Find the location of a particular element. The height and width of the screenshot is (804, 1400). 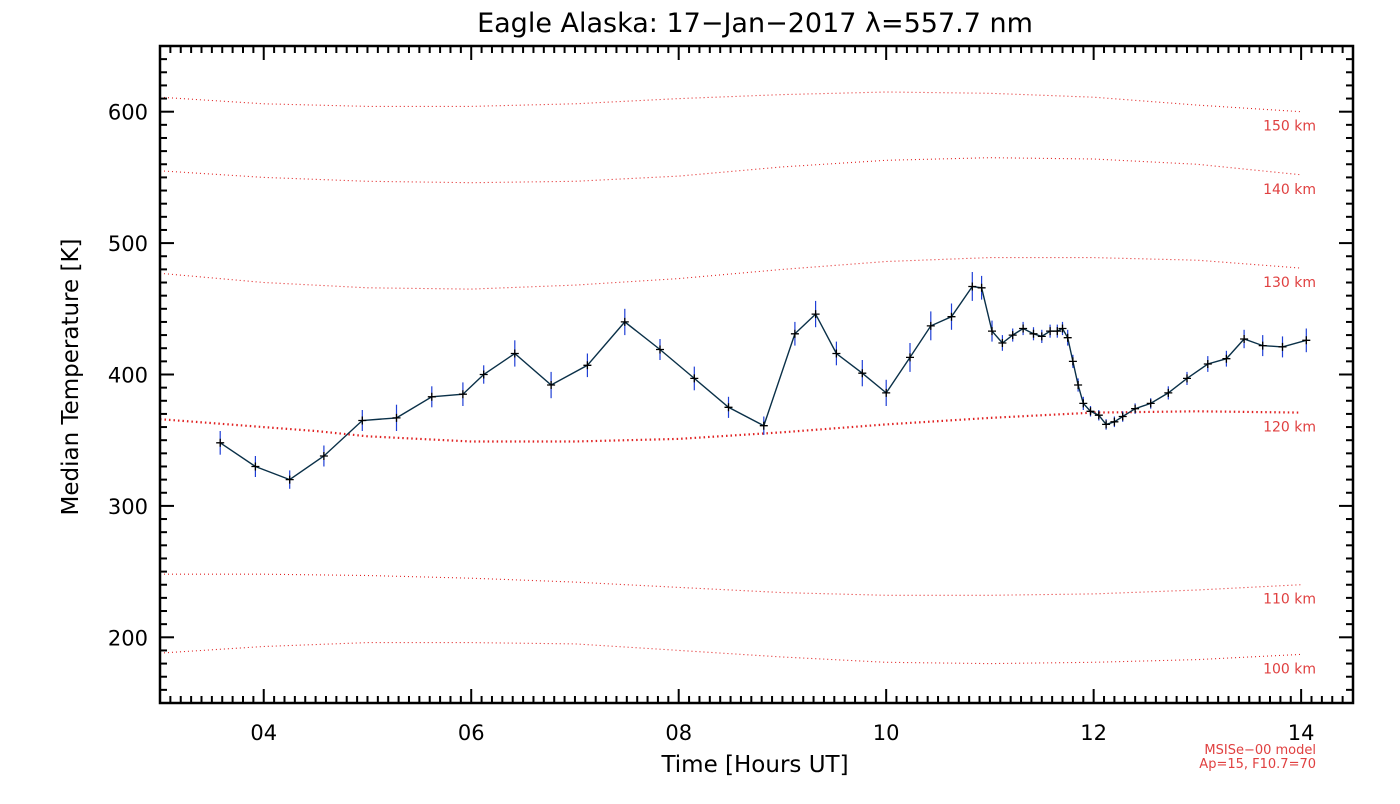

y-tick-label: 200 is located at coordinates (128, 638).